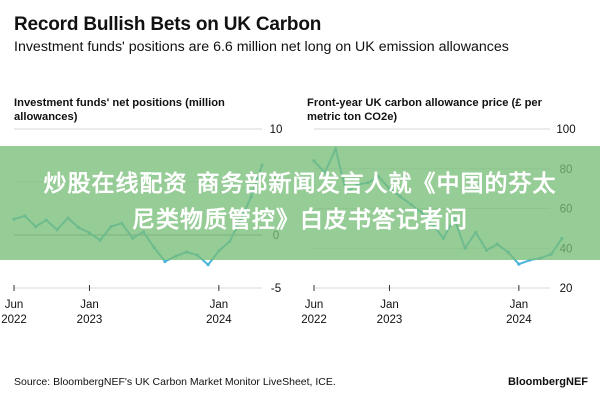 The image size is (600, 400). What do you see at coordinates (300, 220) in the screenshot?
I see `overlay-line-2: 尼类物质管控》白皮书答记者问` at bounding box center [300, 220].